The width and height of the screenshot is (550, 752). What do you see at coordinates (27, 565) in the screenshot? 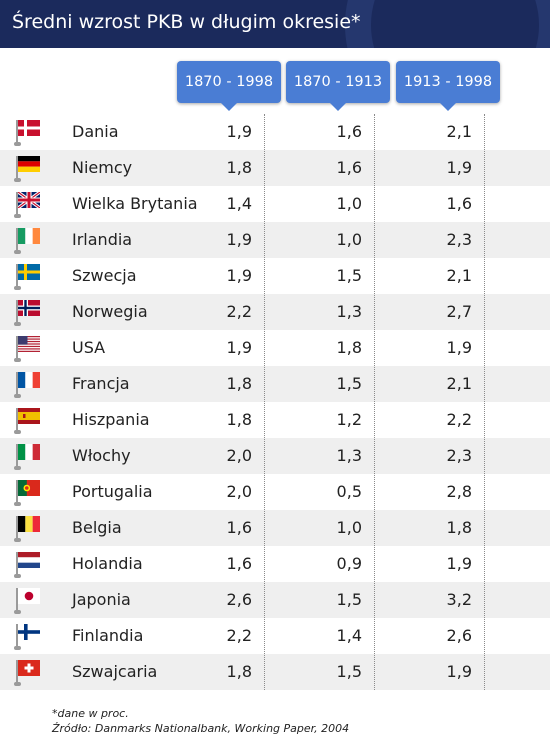
I see `netherlands-flag-icon` at bounding box center [27, 565].